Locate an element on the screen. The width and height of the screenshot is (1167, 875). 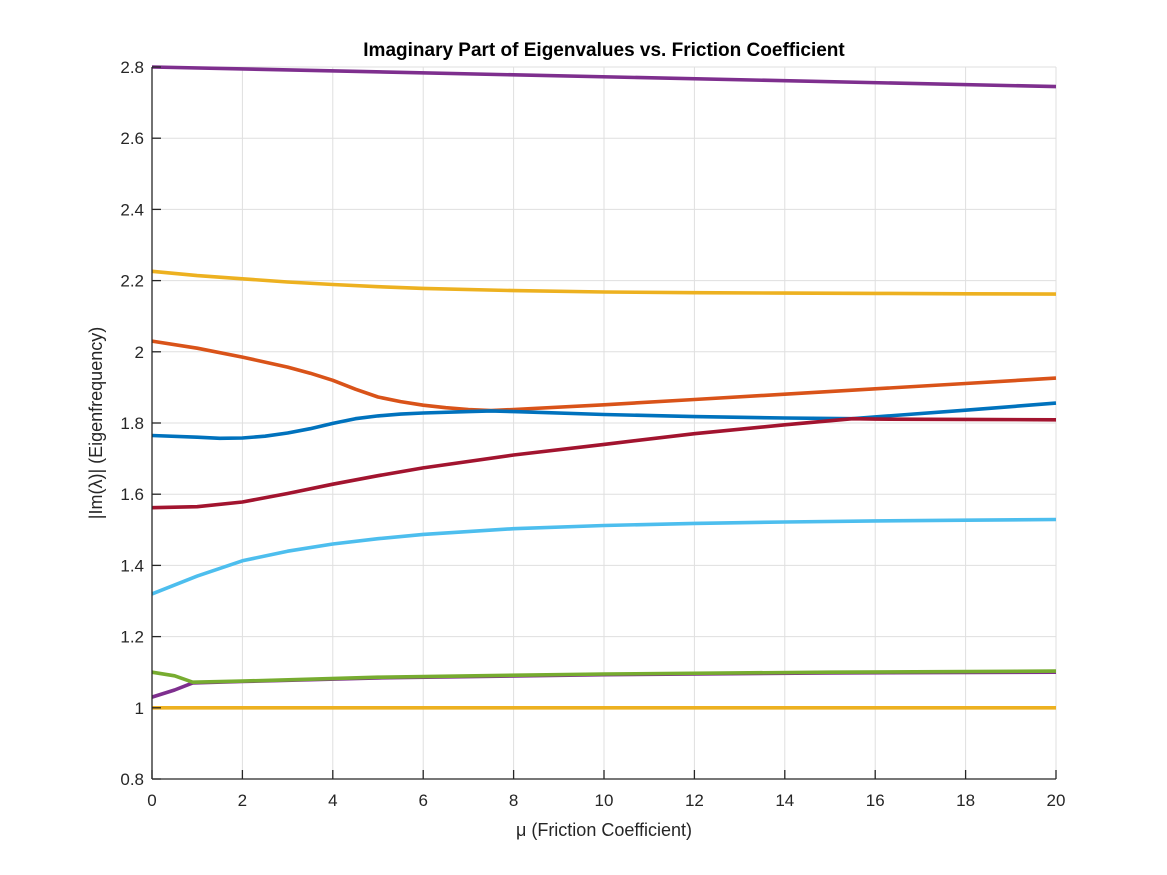
y-tick-label: 1.4 is located at coordinates (132, 565).